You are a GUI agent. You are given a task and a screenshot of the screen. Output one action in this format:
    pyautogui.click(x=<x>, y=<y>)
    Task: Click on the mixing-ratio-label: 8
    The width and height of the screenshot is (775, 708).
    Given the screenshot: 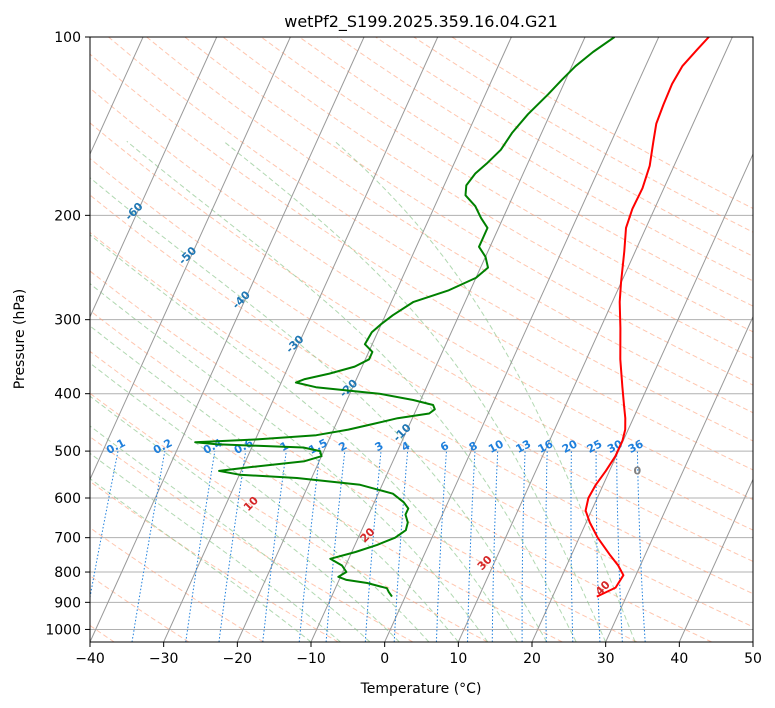 What is the action you would take?
    pyautogui.click(x=473, y=446)
    